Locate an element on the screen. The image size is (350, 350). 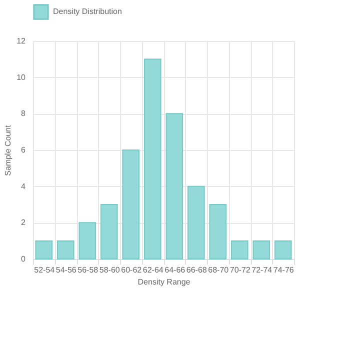
y-tick-label: 12 is located at coordinates (21, 41).